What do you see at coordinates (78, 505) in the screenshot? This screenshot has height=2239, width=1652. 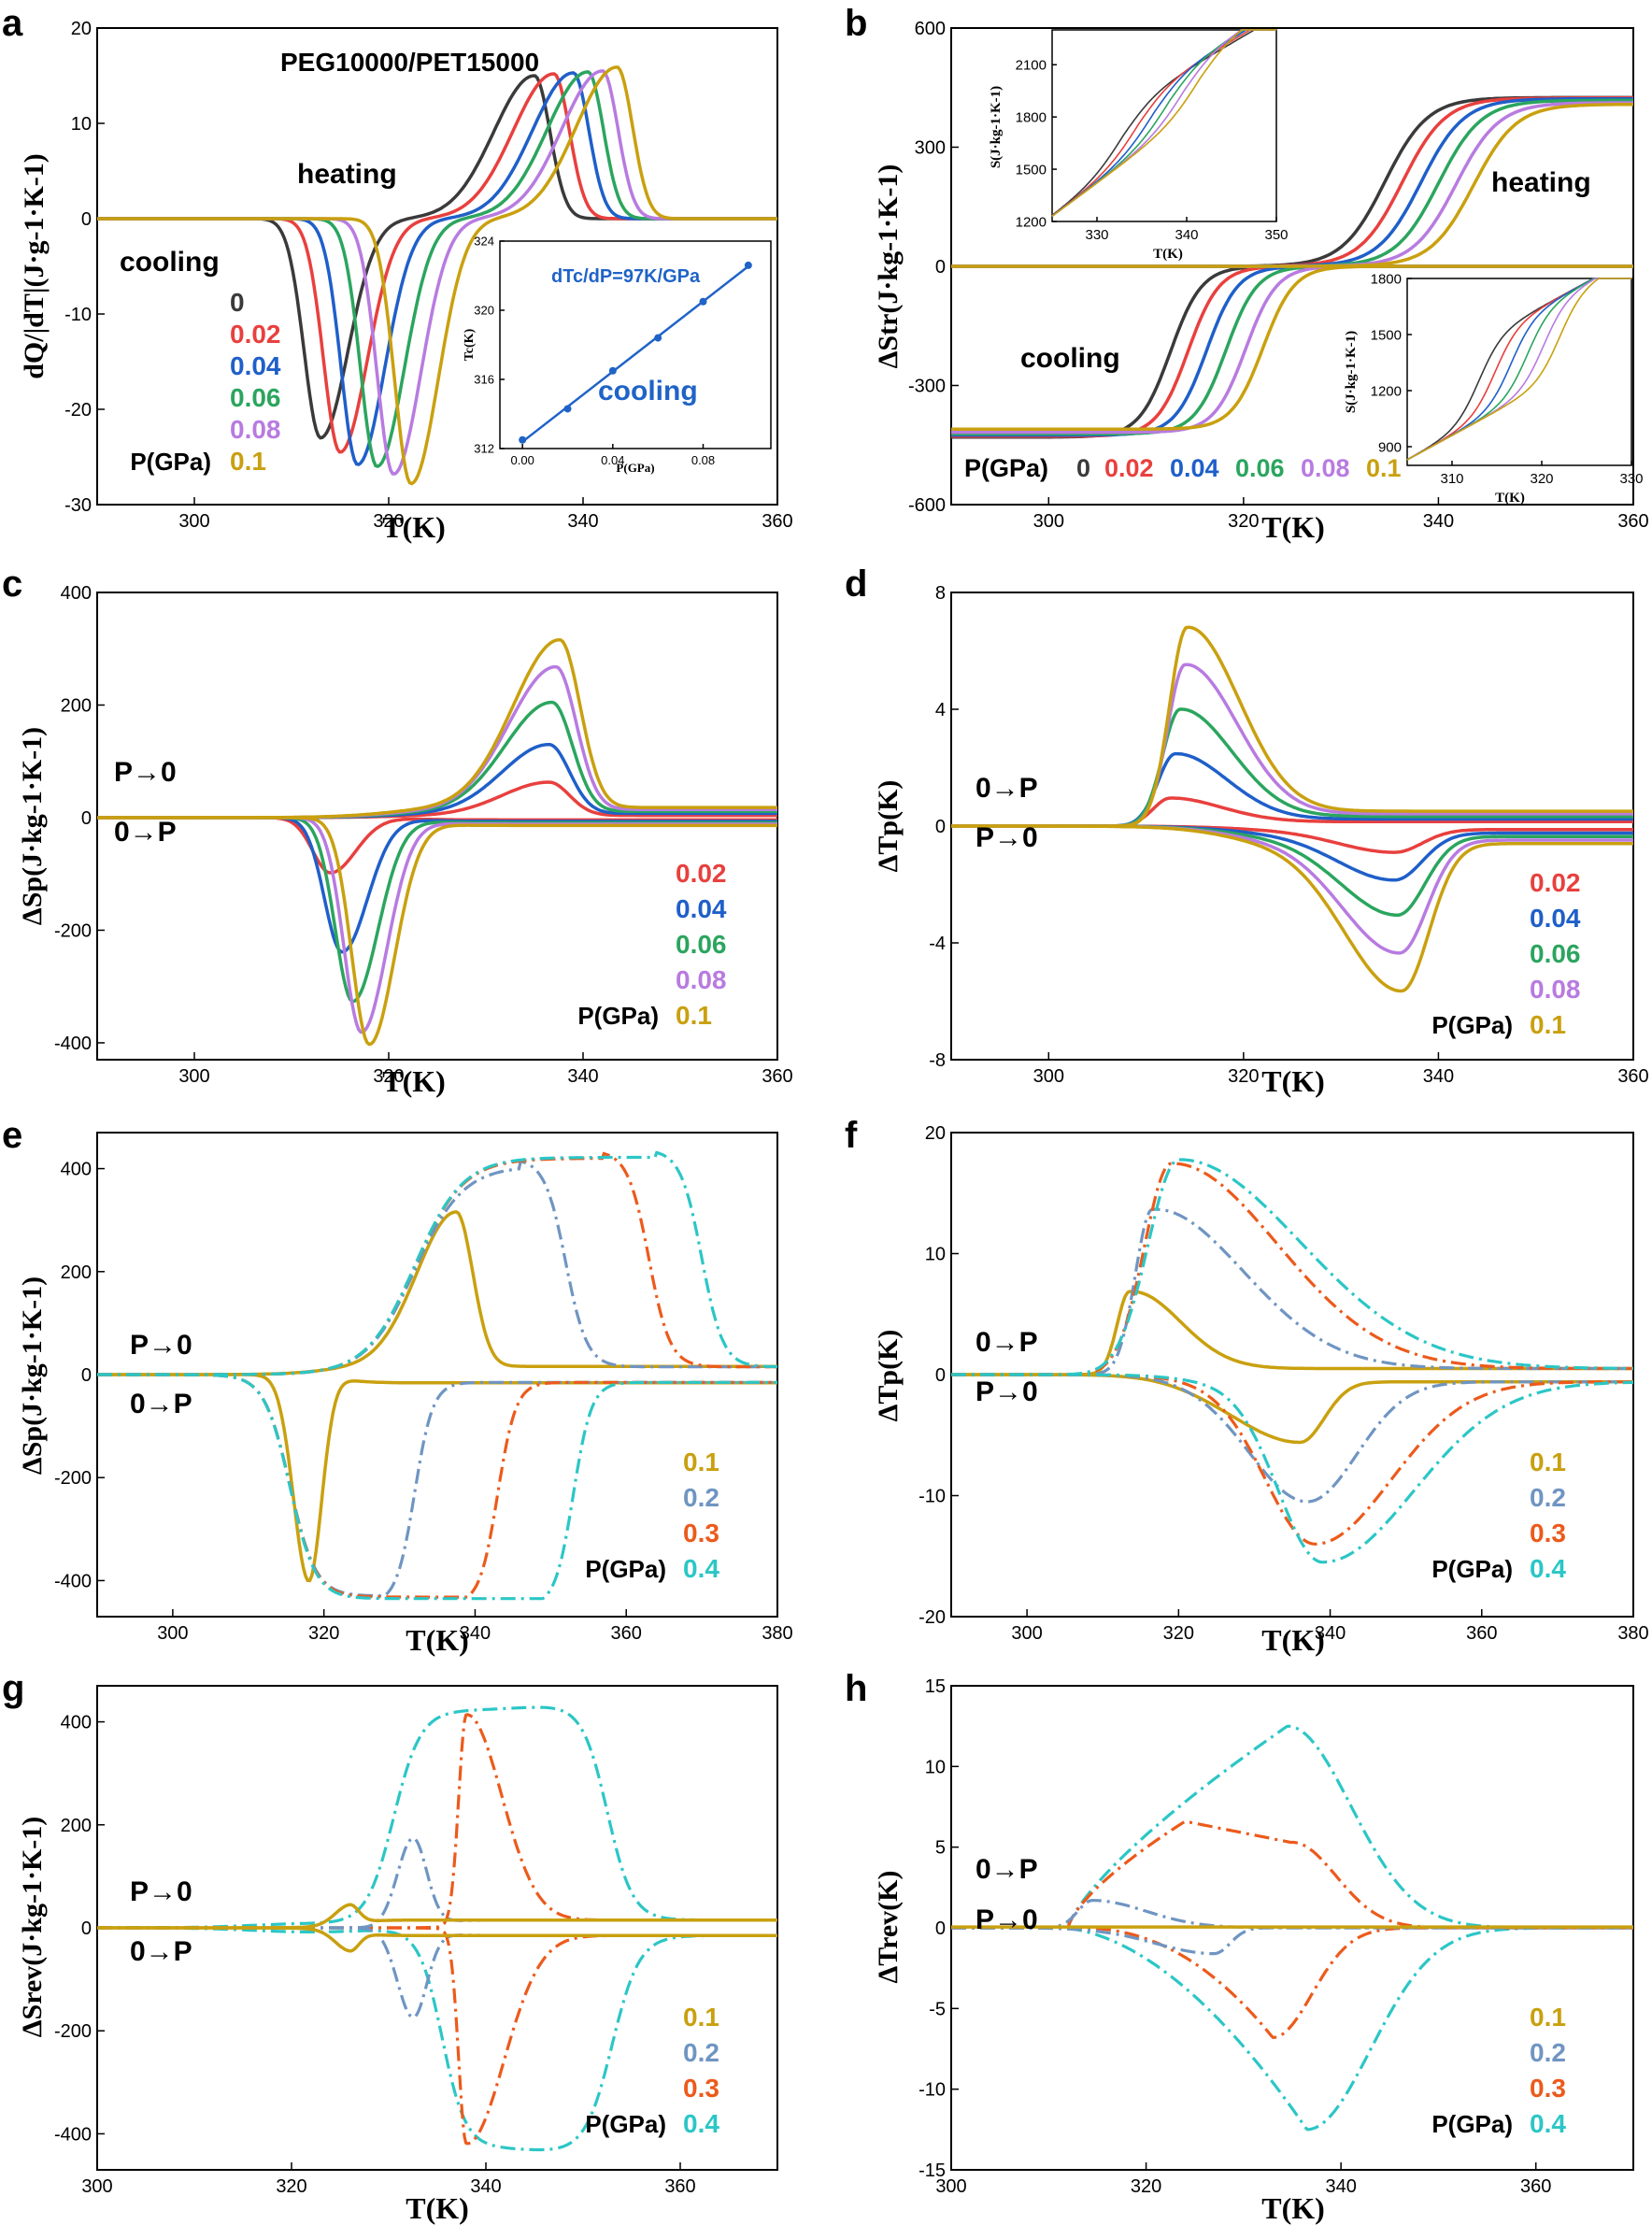 I see `y-tick-label: -30` at bounding box center [78, 505].